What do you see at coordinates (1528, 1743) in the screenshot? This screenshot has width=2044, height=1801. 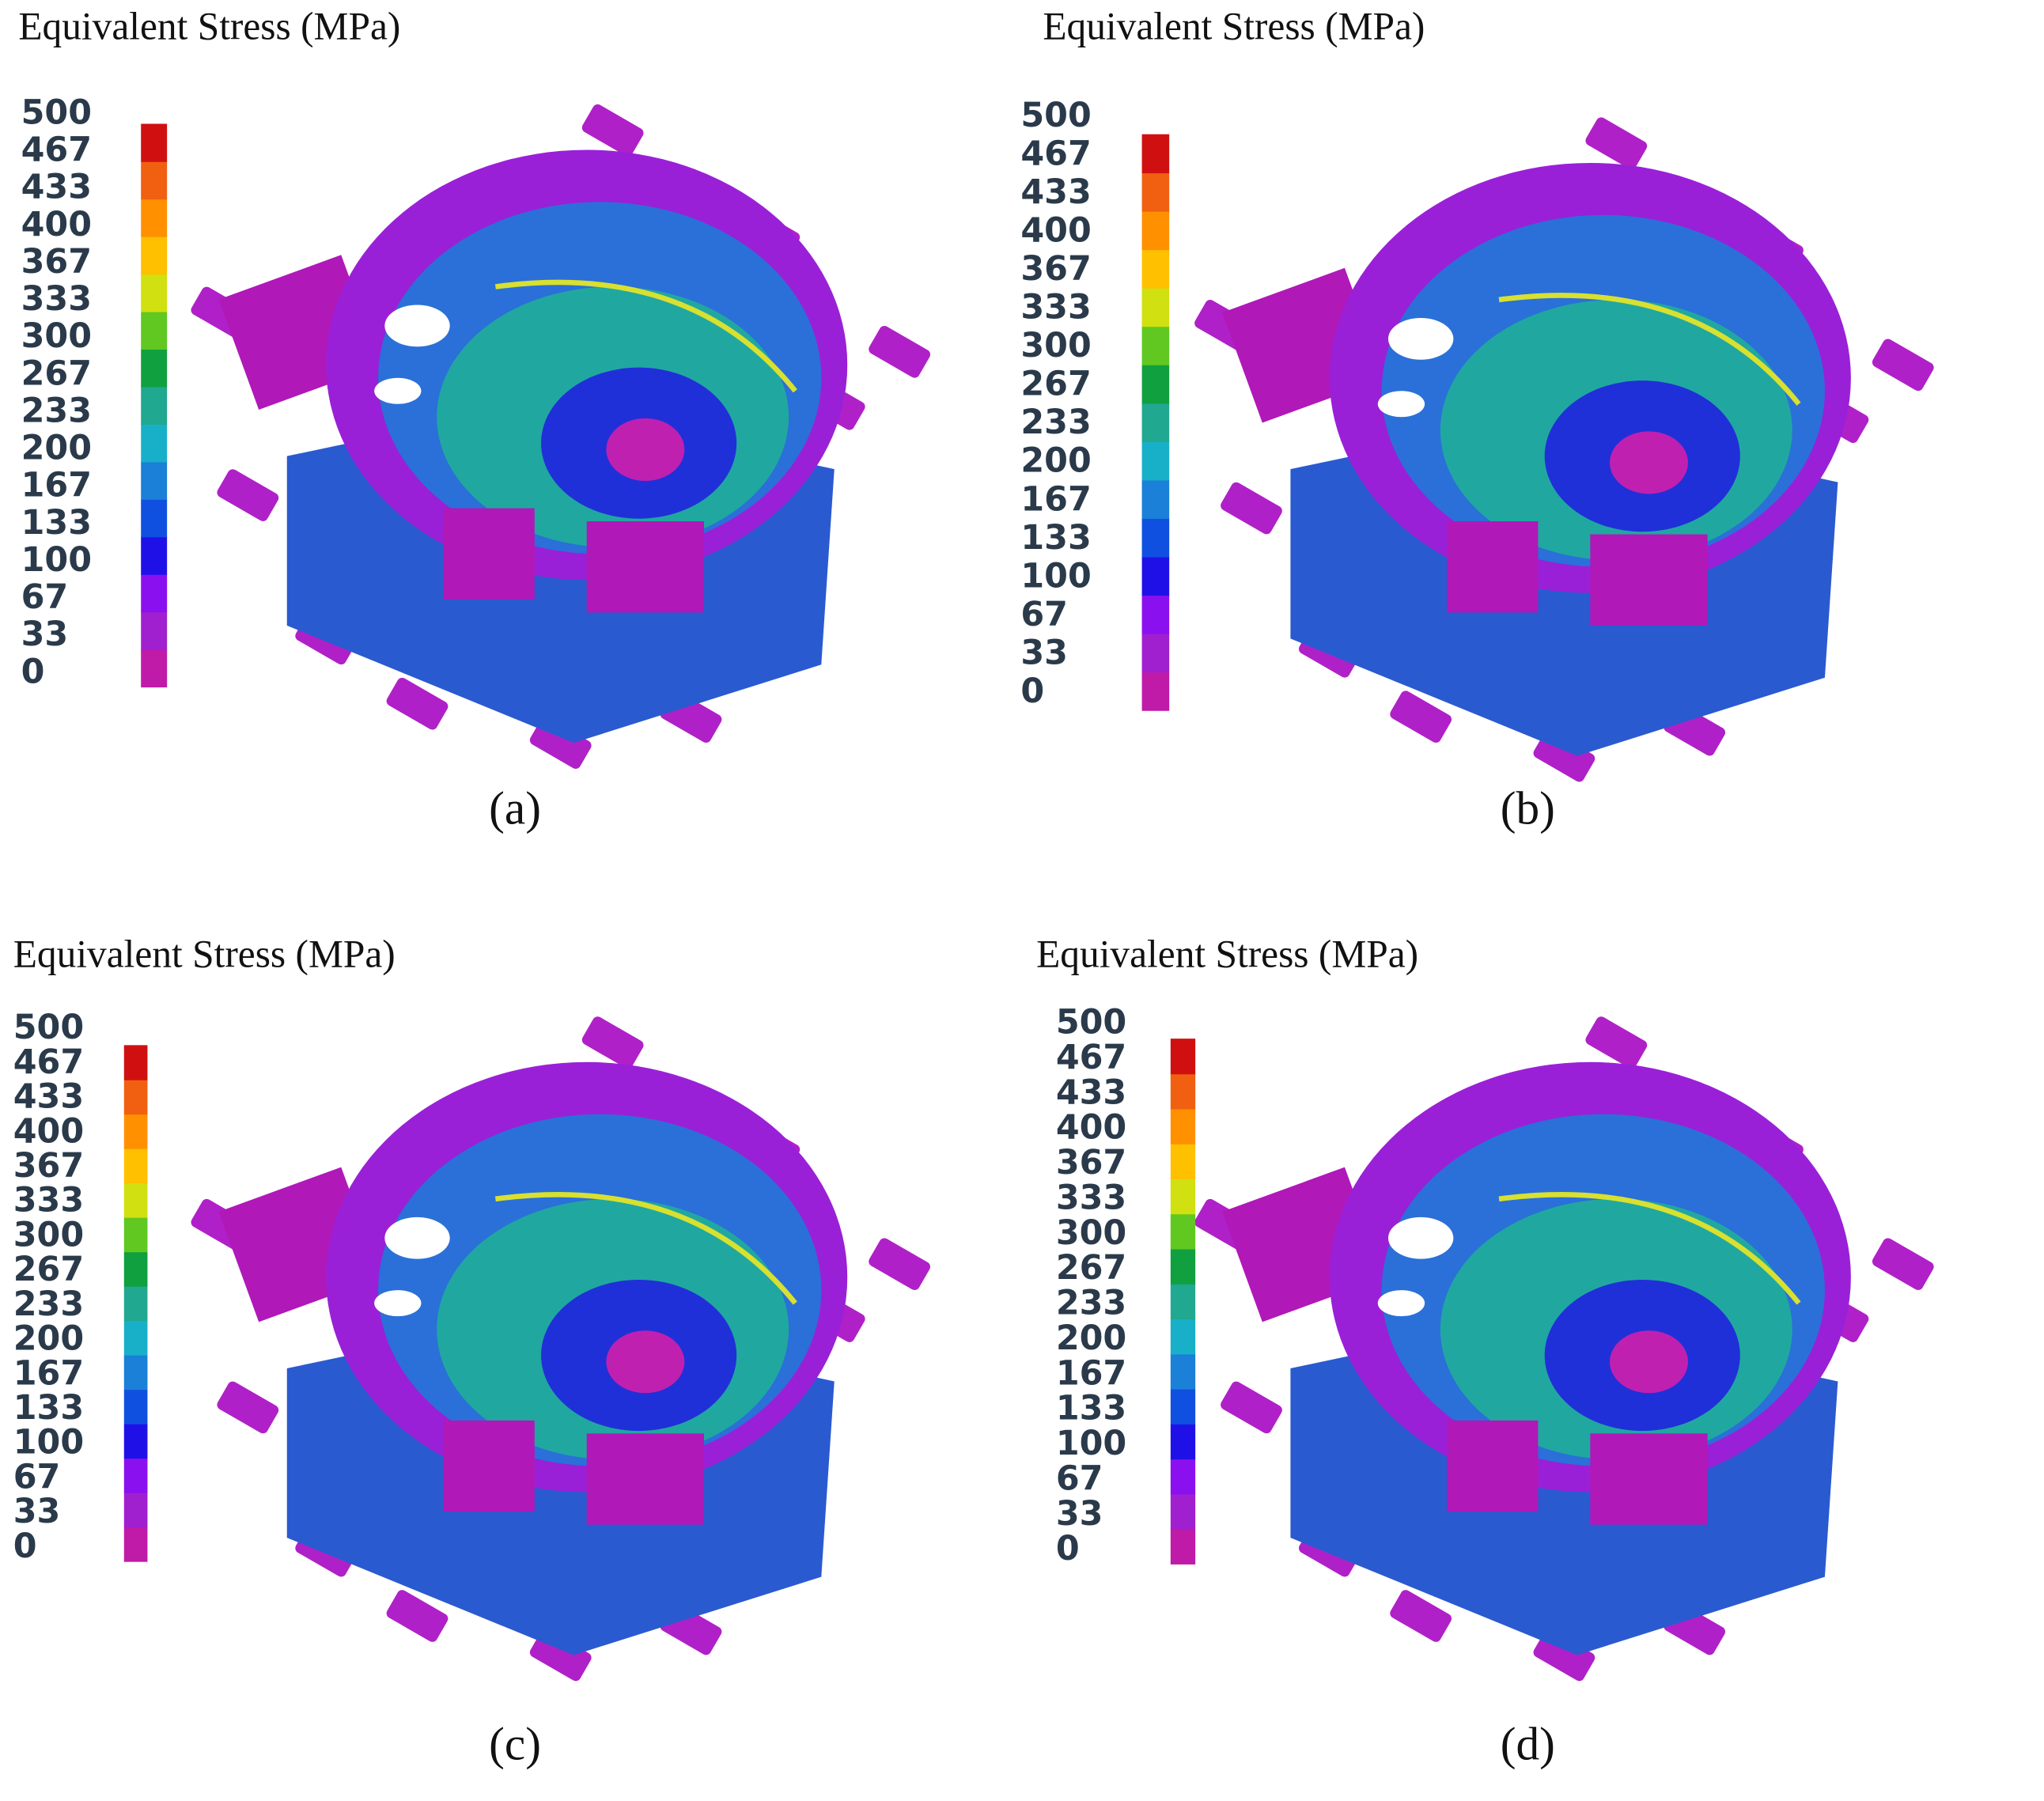 I see `panel-caption: (d)` at bounding box center [1528, 1743].